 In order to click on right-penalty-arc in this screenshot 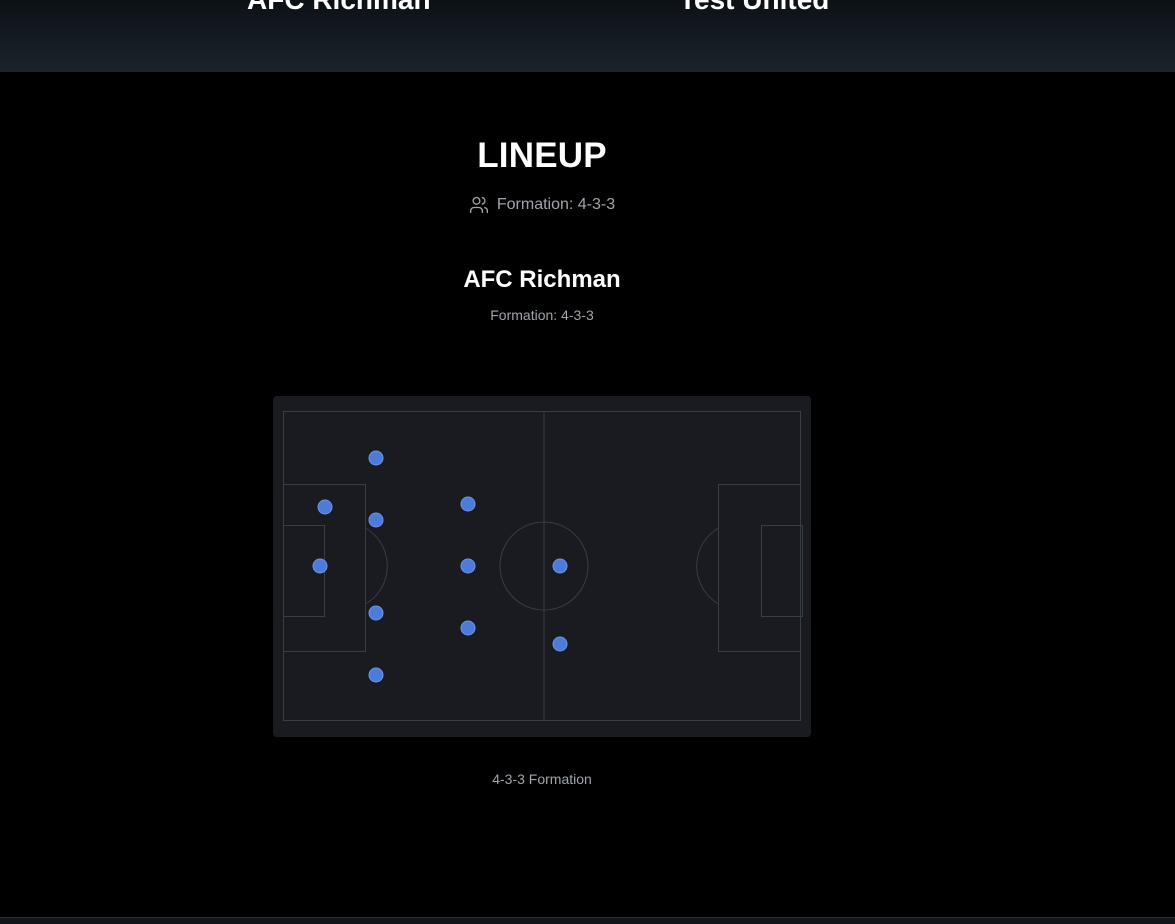, I will do `click(707, 566)`.